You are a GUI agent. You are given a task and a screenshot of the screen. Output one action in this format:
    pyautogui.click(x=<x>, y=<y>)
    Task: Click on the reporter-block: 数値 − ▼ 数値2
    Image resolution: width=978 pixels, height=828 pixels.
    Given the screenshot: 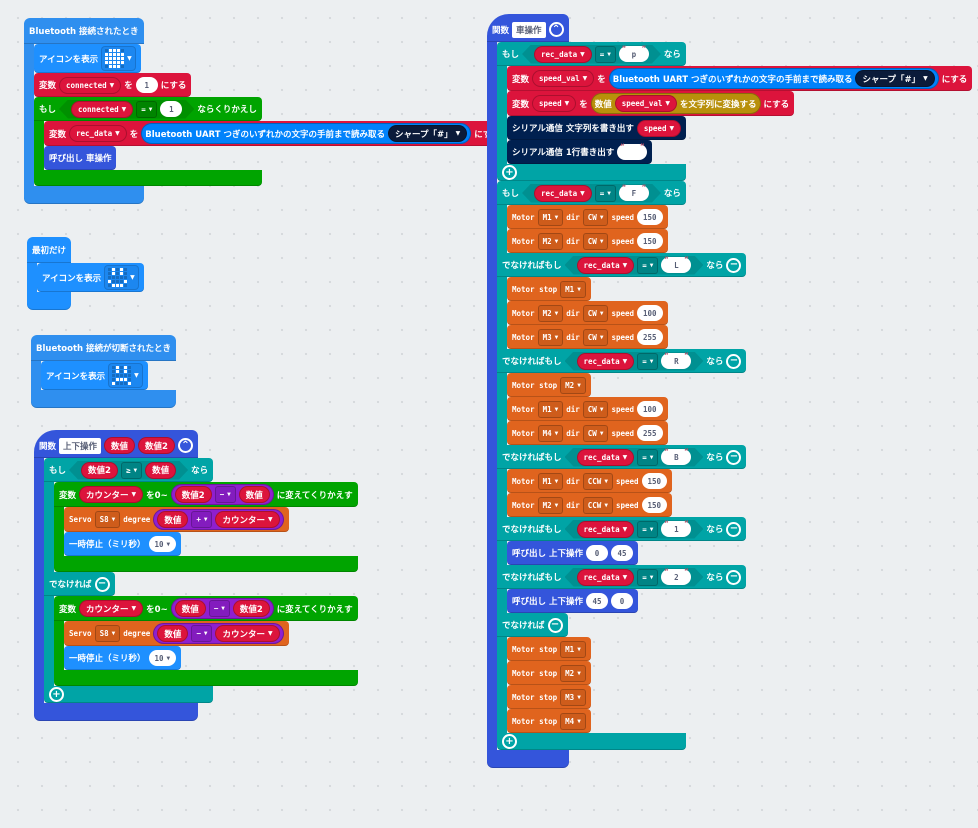 What is the action you would take?
    pyautogui.click(x=222, y=608)
    